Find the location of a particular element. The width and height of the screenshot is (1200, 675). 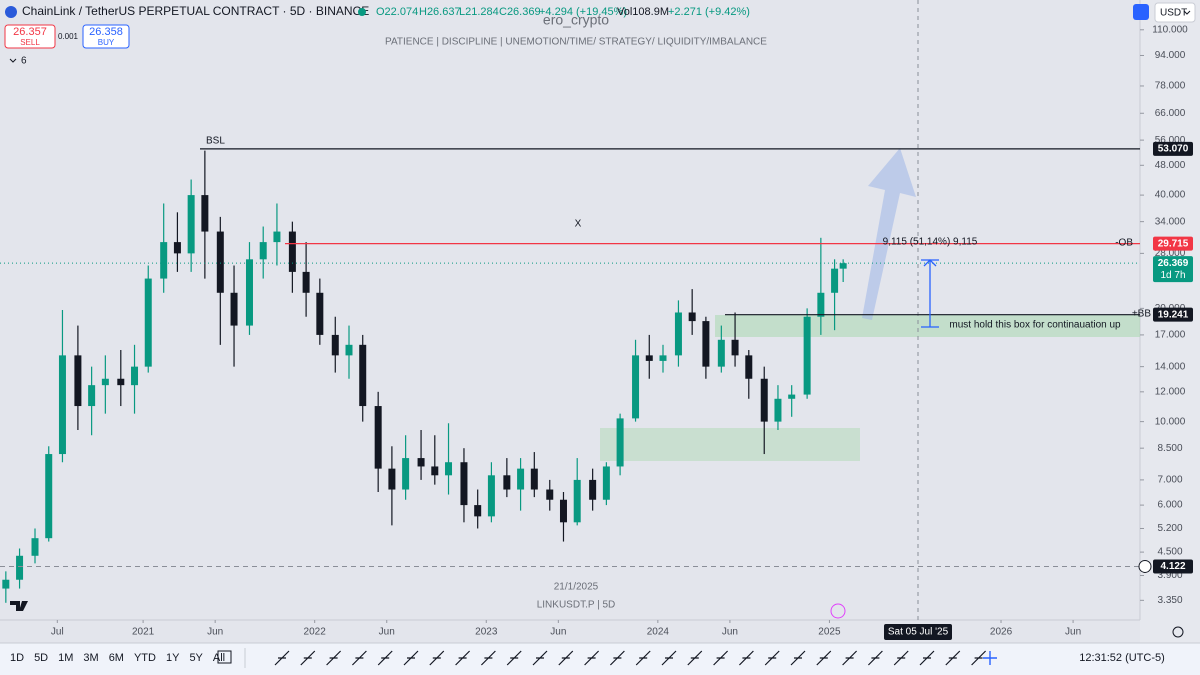

price-label: 29.715 is located at coordinates (1173, 243).